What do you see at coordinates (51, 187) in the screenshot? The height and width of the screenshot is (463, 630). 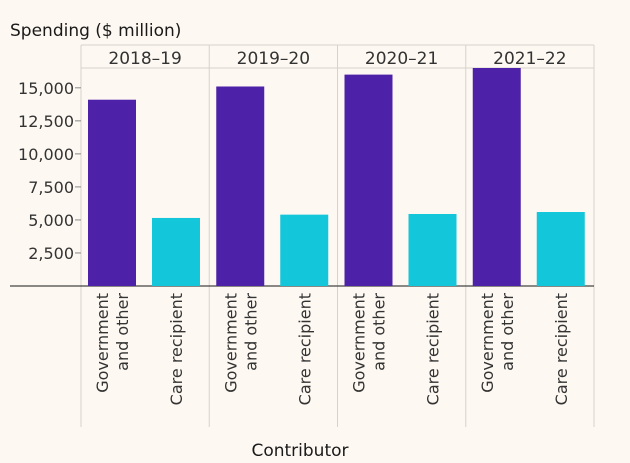 I see `y-tick-label: 7,500` at bounding box center [51, 187].